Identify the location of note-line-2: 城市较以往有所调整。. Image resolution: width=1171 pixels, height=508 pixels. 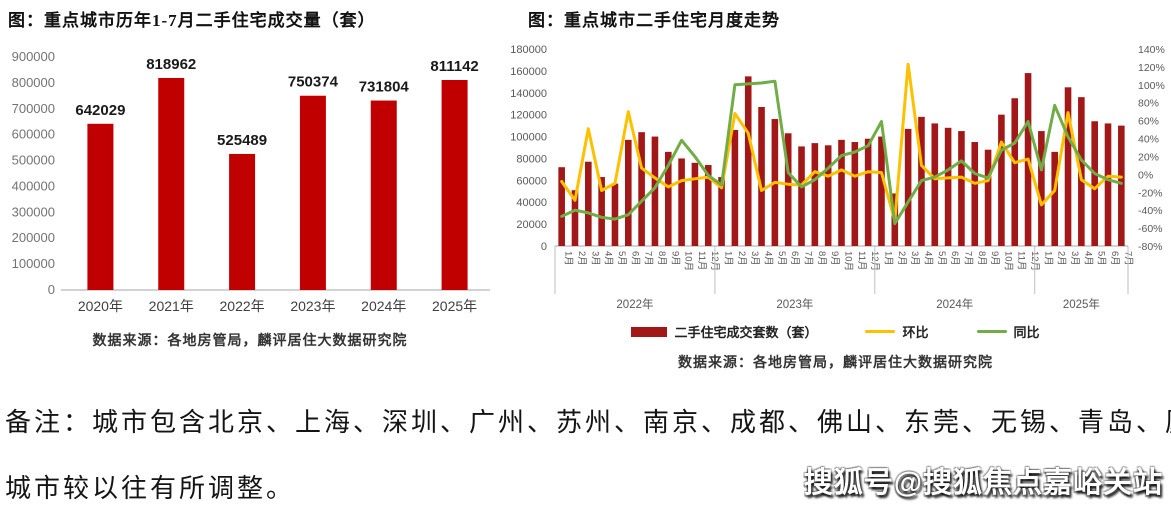
(150, 488).